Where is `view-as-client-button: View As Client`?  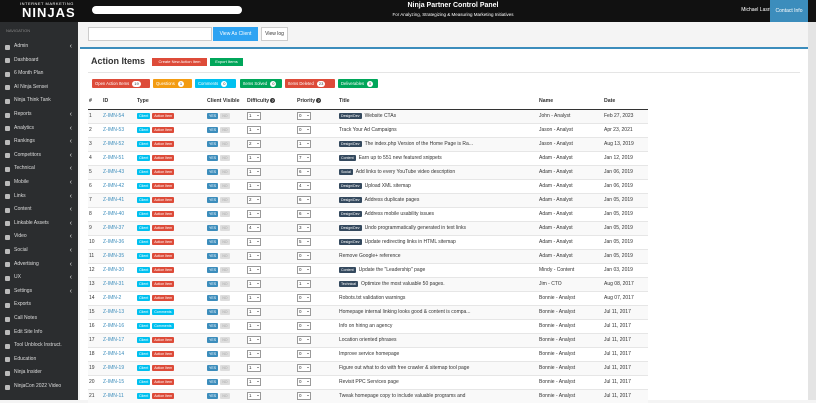 view-as-client-button: View As Client is located at coordinates (235, 34).